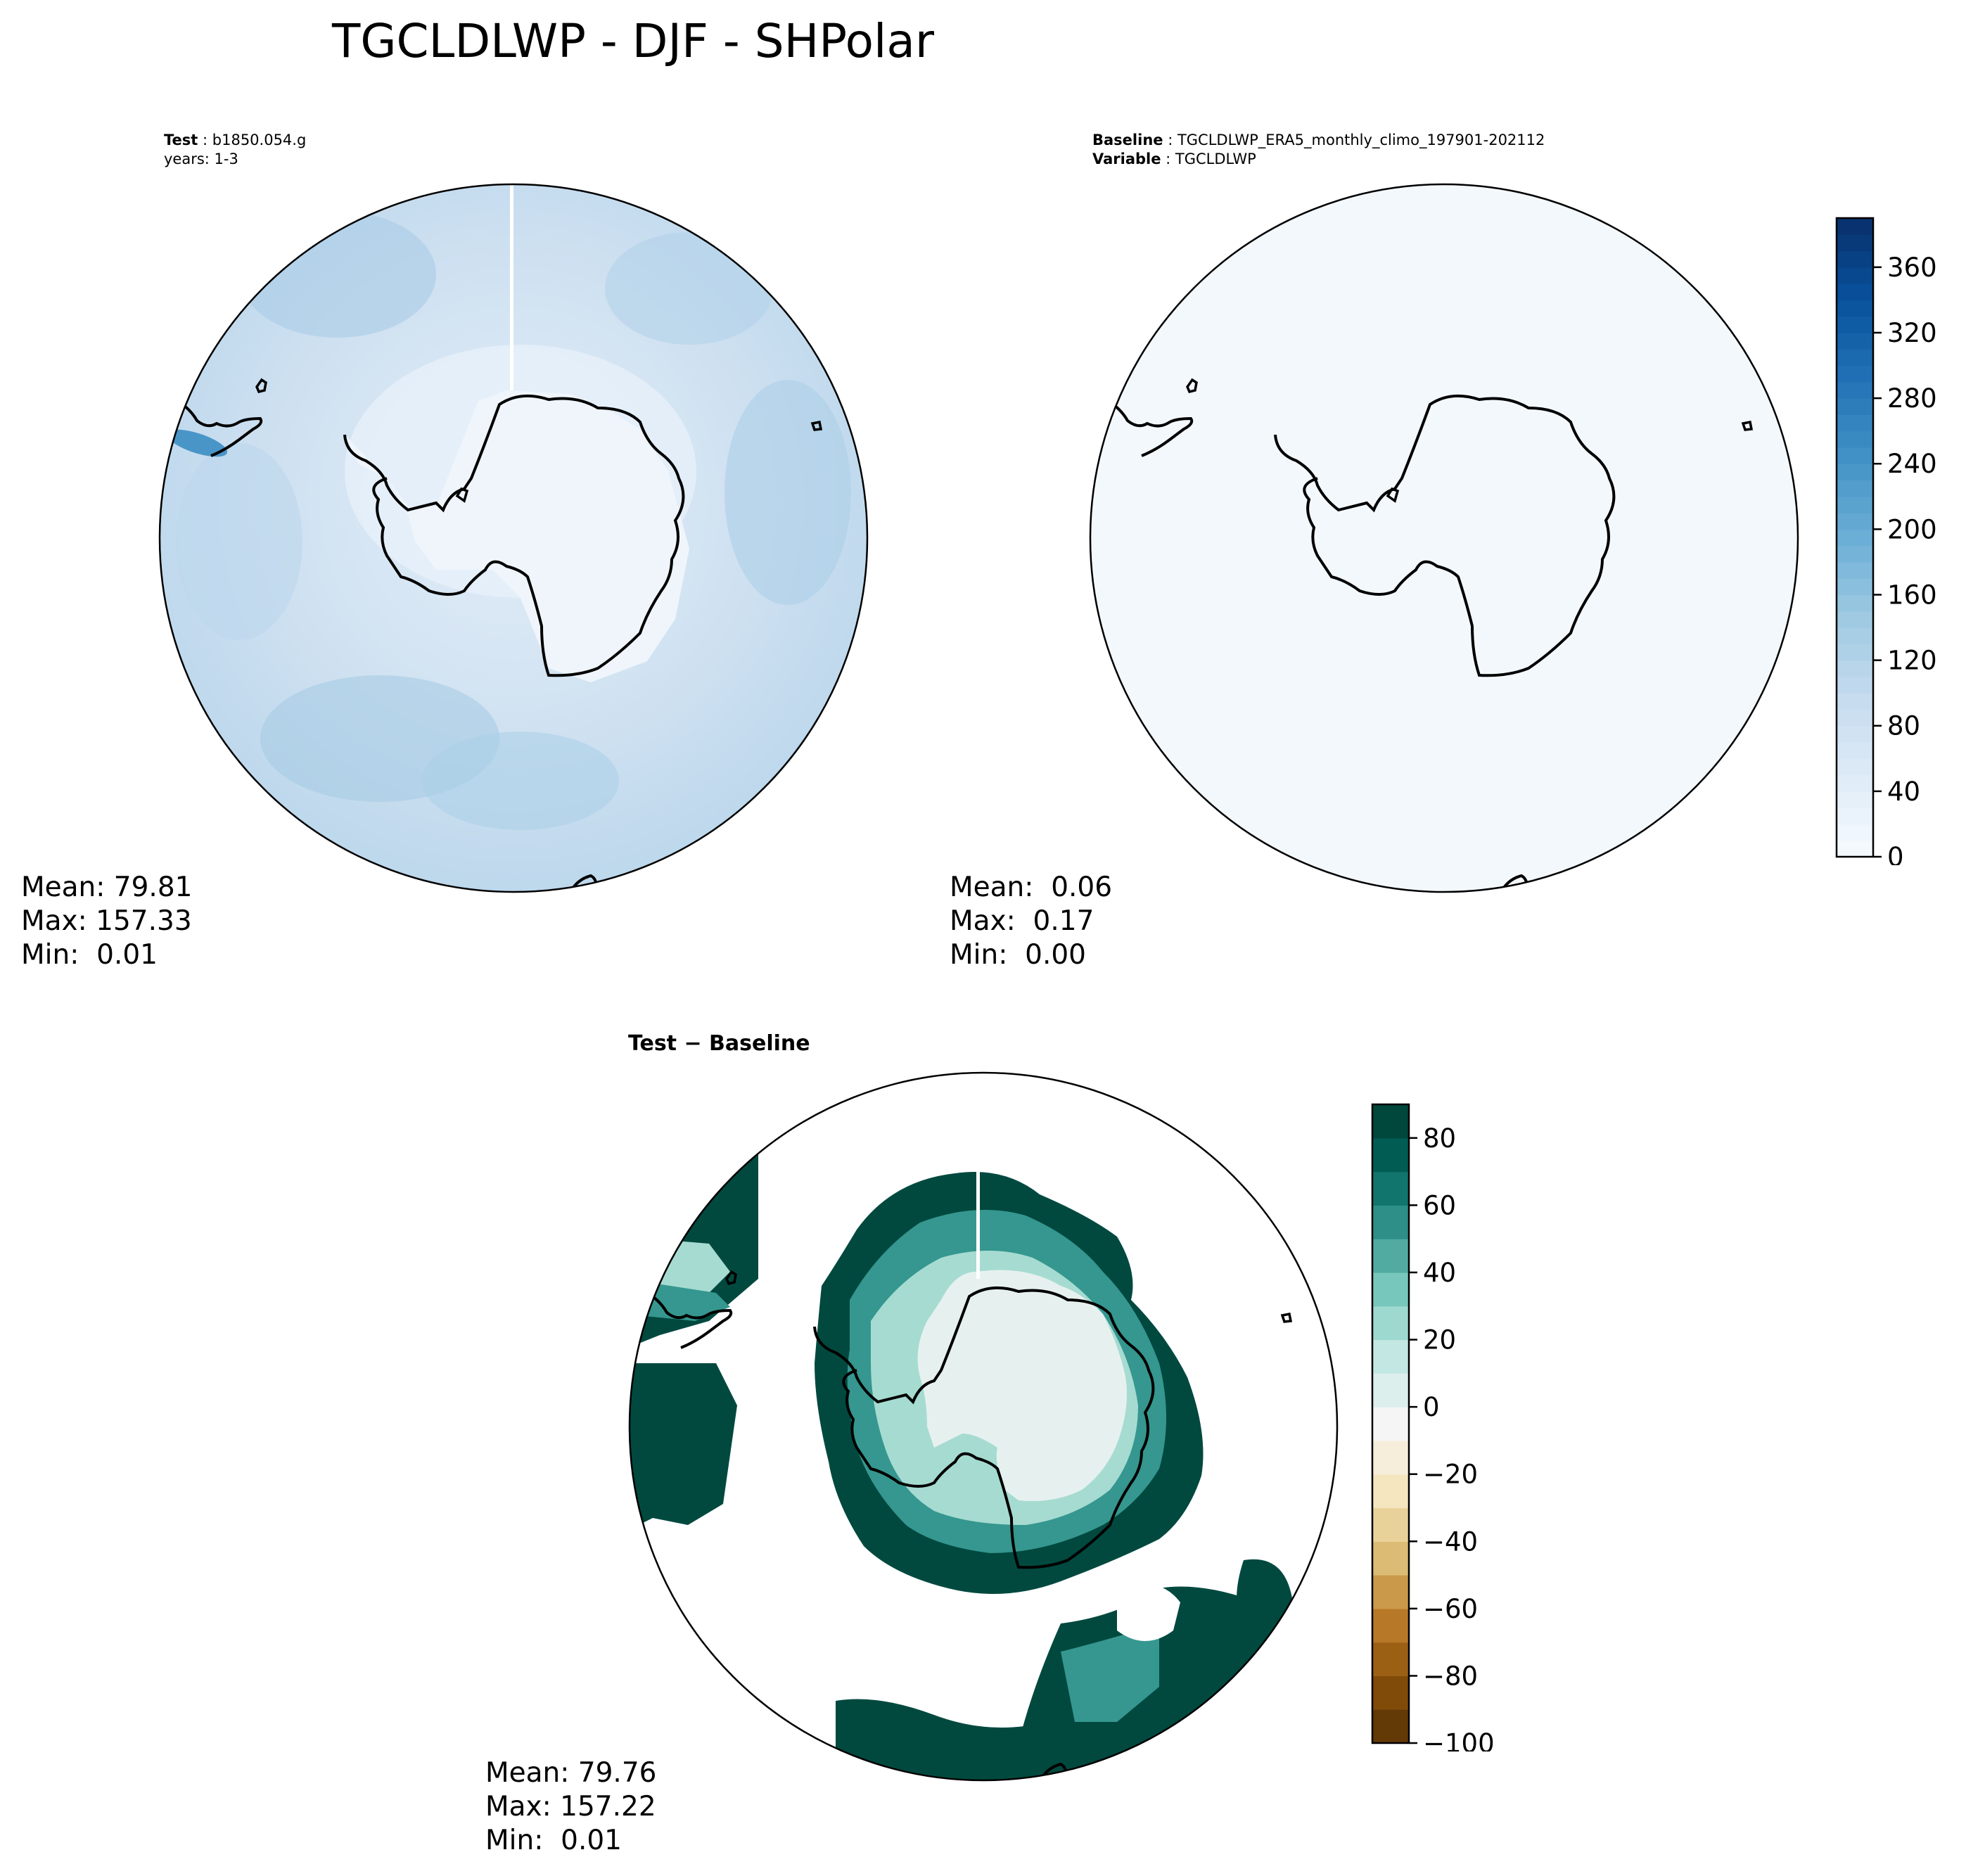 The image size is (1966, 1876). I want to click on test-antarctica-fill, so click(517, 536).